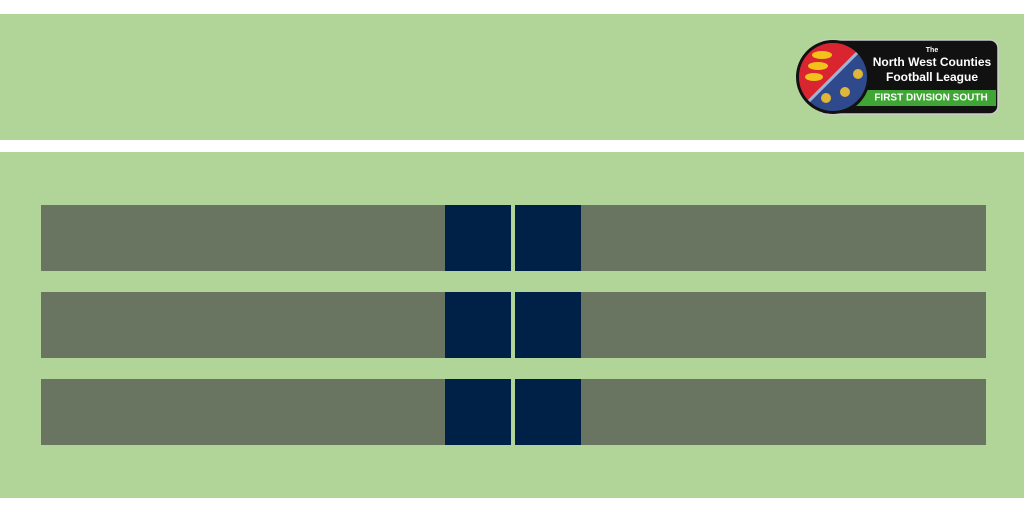 This screenshot has width=1024, height=512. Describe the element at coordinates (932, 77) in the screenshot. I see `logo-line-2: Football League` at that location.